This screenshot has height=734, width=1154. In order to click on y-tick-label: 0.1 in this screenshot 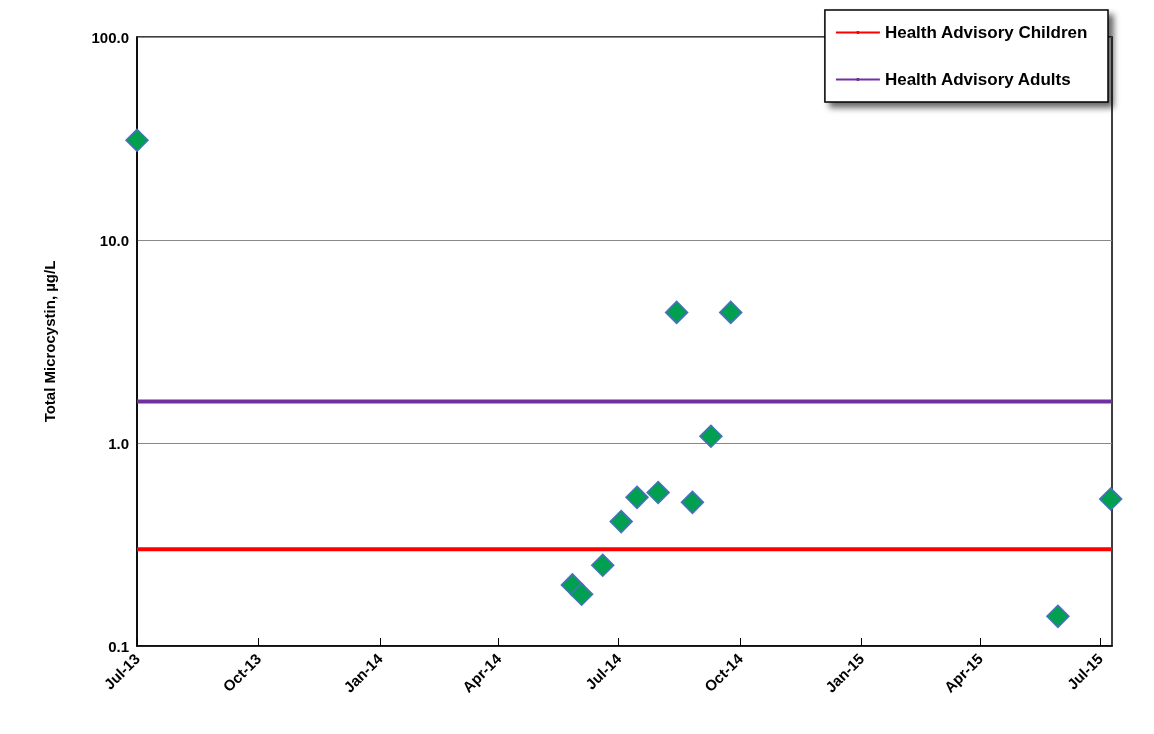, I will do `click(118, 646)`.